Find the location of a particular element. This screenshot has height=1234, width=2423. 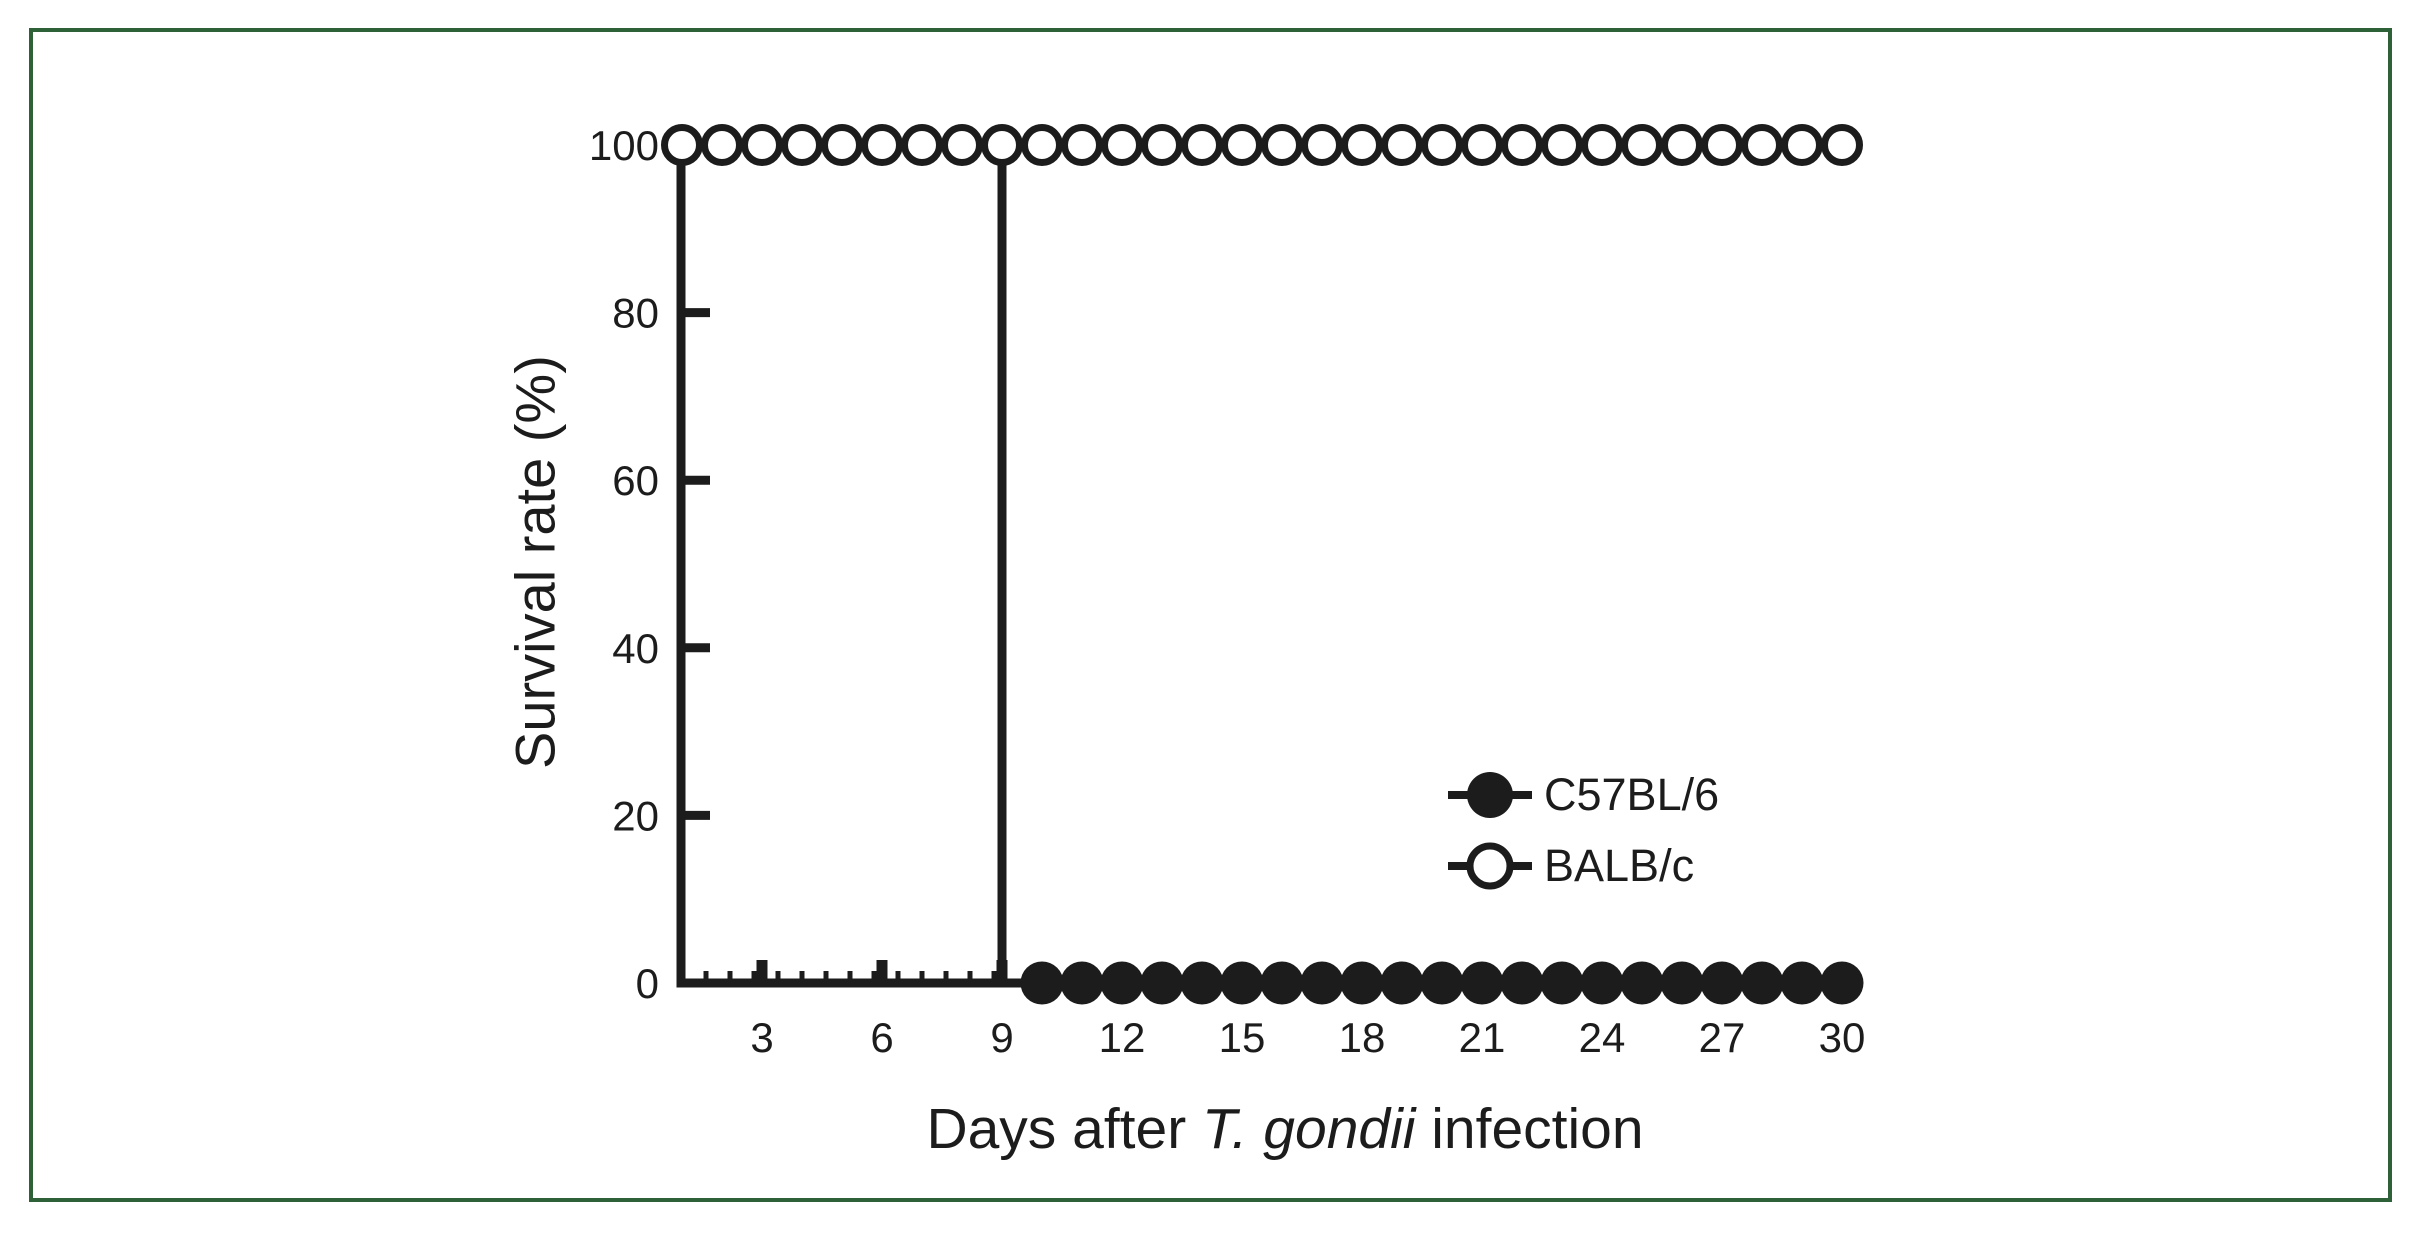

y-tick-label: 100 is located at coordinates (624, 145).